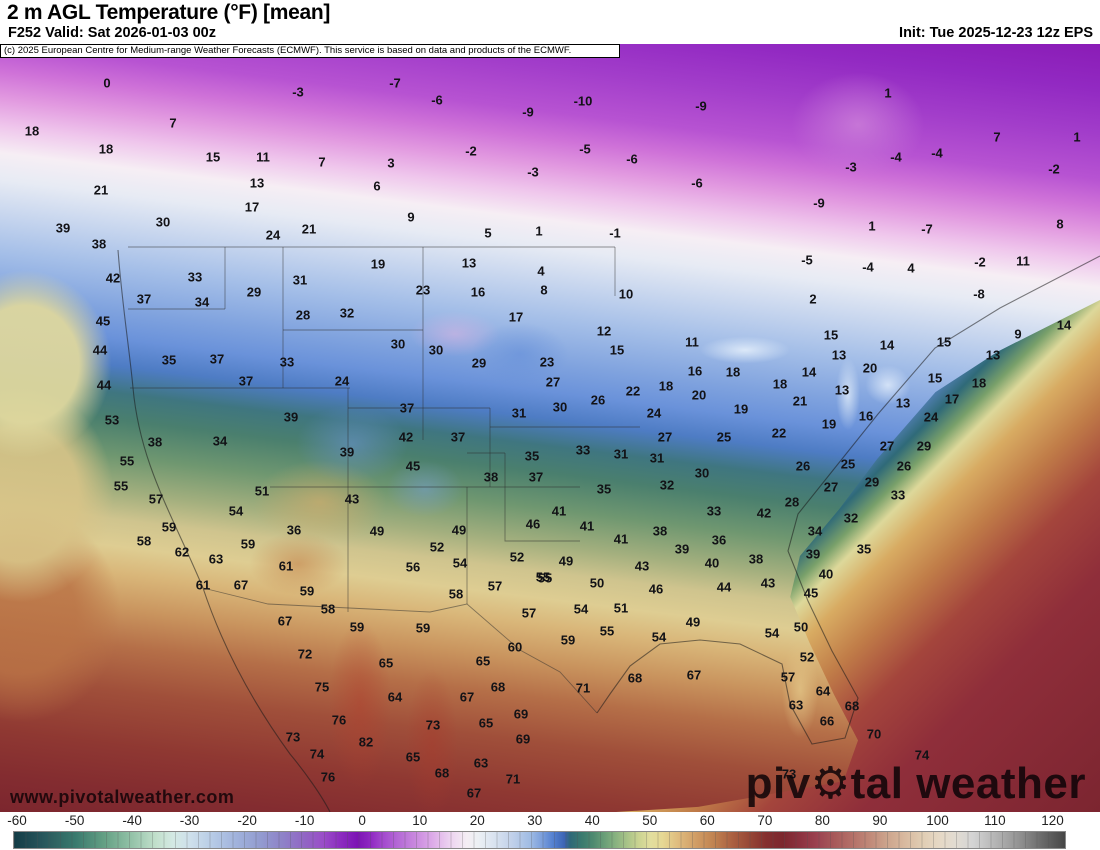 The width and height of the screenshot is (1100, 850). I want to click on temp-value: 56, so click(413, 567).